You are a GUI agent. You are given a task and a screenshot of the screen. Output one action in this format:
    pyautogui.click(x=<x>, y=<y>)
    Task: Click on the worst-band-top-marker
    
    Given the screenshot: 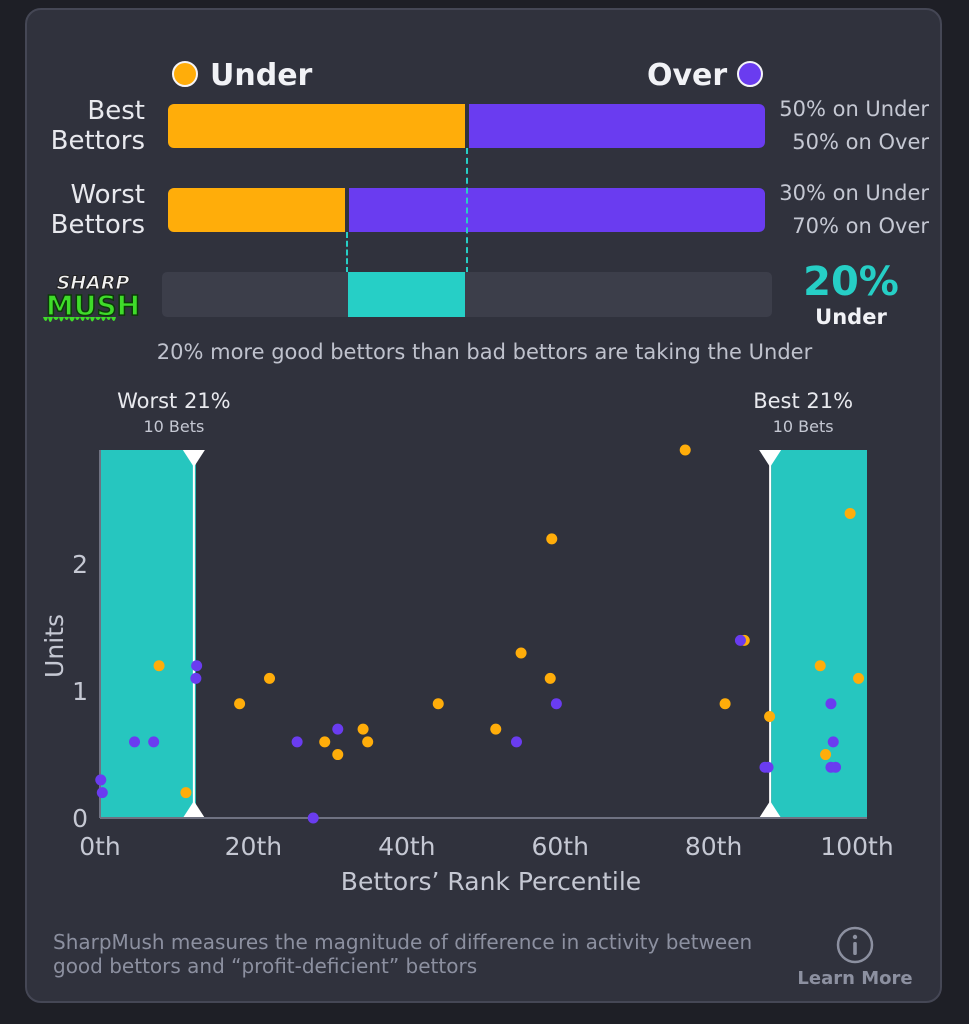 What is the action you would take?
    pyautogui.click(x=193, y=458)
    